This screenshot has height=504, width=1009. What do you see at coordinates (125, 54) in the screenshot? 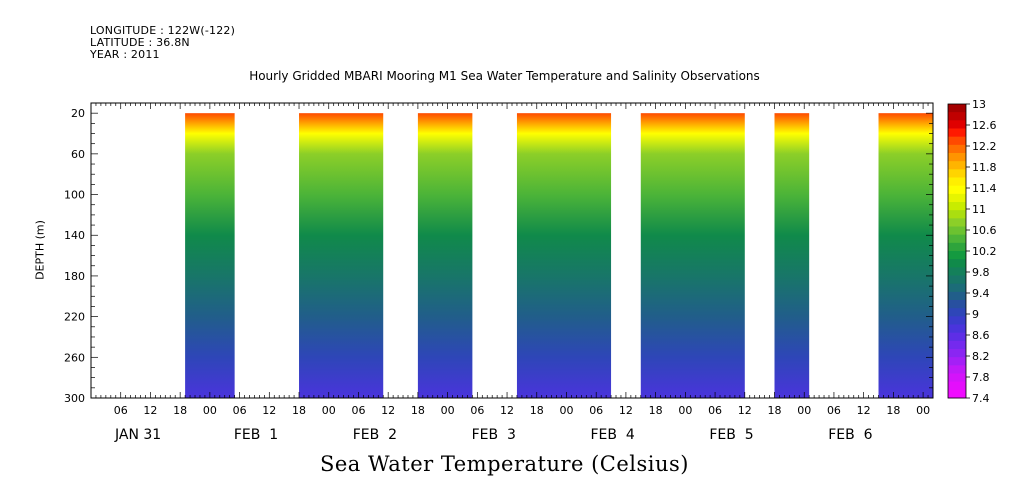
I see `year-label: YEAR : 2011` at bounding box center [125, 54].